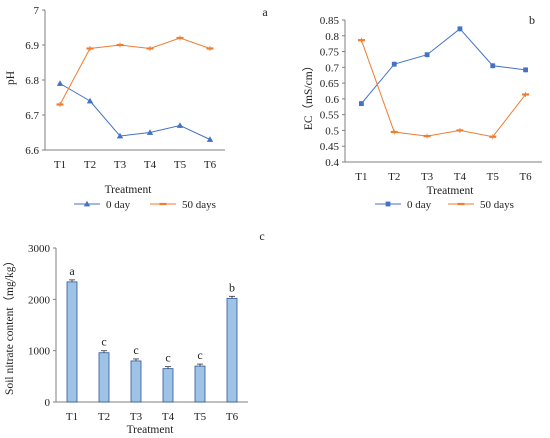 The width and height of the screenshot is (550, 438). What do you see at coordinates (308, 95) in the screenshot?
I see `y-axis-title: EC（mS/cm）` at bounding box center [308, 95].